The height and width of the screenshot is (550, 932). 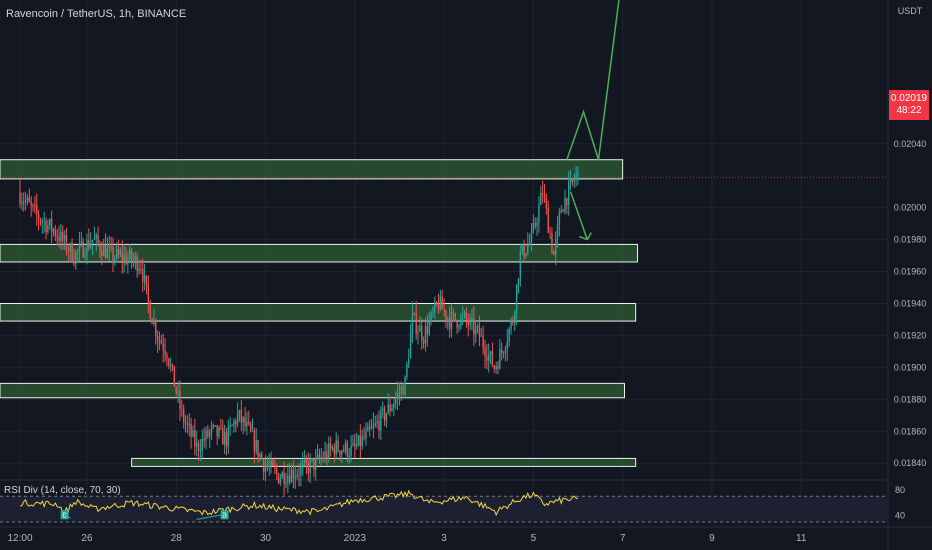 I want to click on rsi-indicator-label: RSI Div (14, close, 70, 30), so click(x=62, y=490).